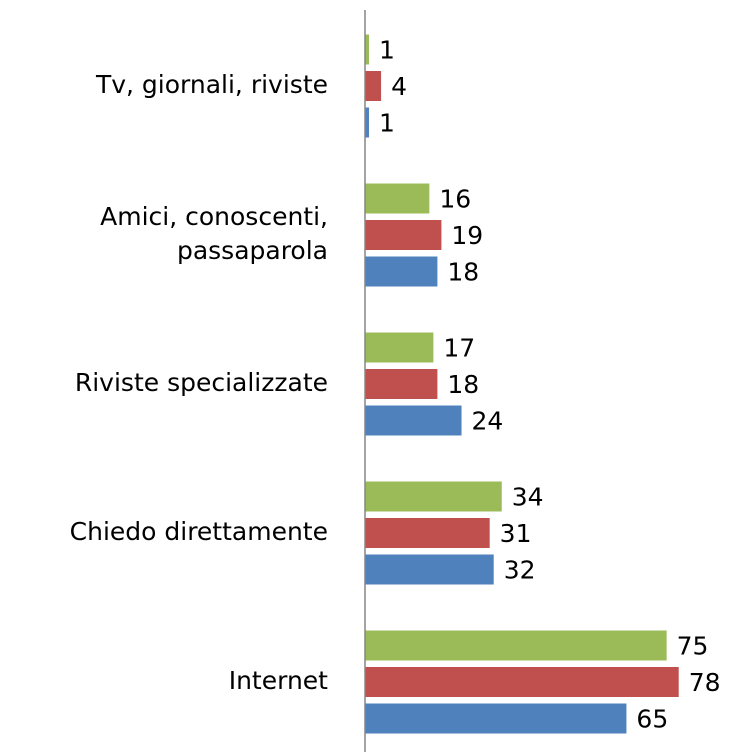  Describe the element at coordinates (459, 348) in the screenshot. I see `data-label: 17` at that location.